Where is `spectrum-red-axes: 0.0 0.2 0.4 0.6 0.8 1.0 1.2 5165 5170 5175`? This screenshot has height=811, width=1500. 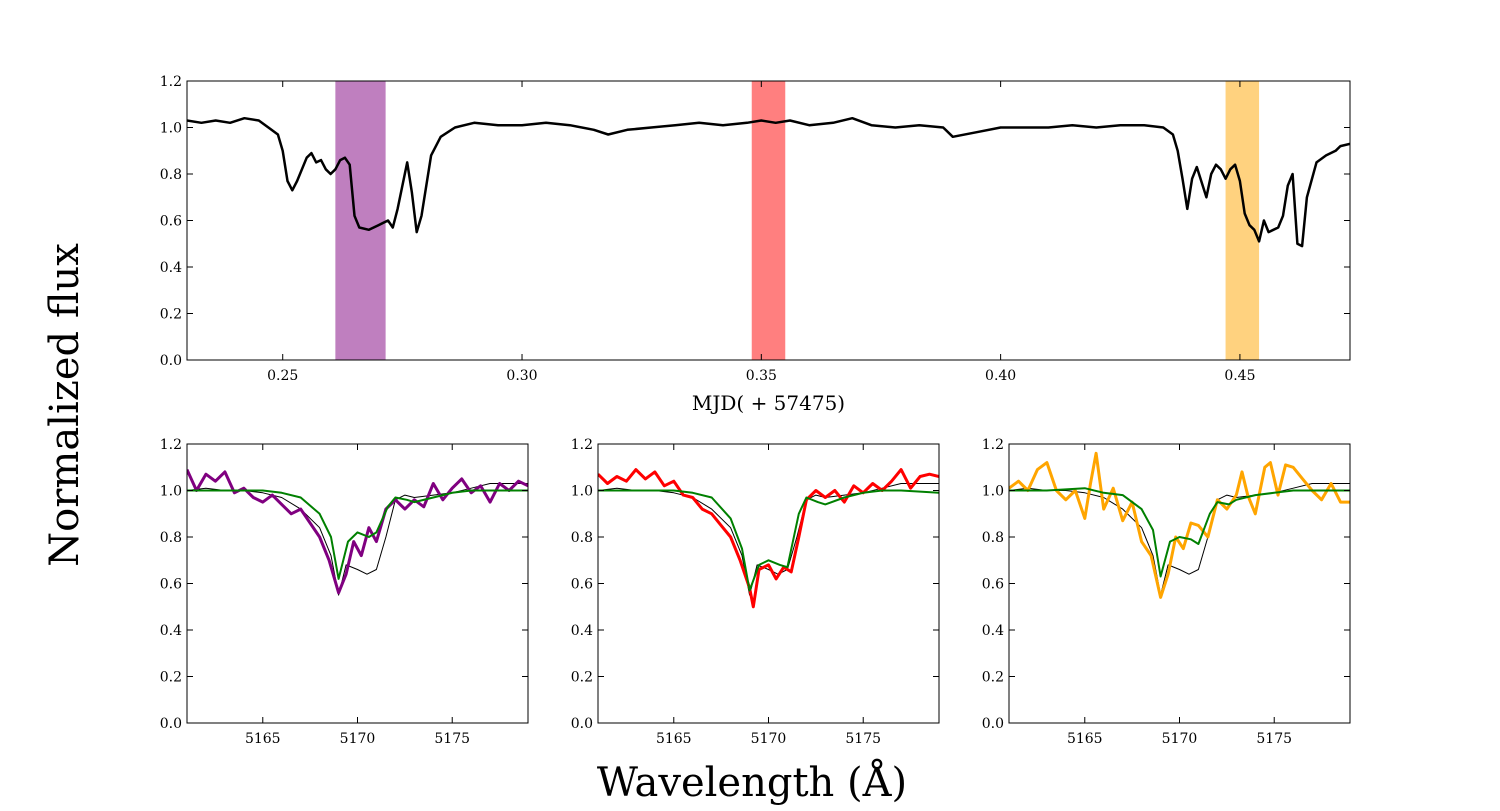
spectrum-red-axes: 0.0 0.2 0.4 0.6 0.8 1.0 1.2 5165 5170 5175 is located at coordinates (755, 592).